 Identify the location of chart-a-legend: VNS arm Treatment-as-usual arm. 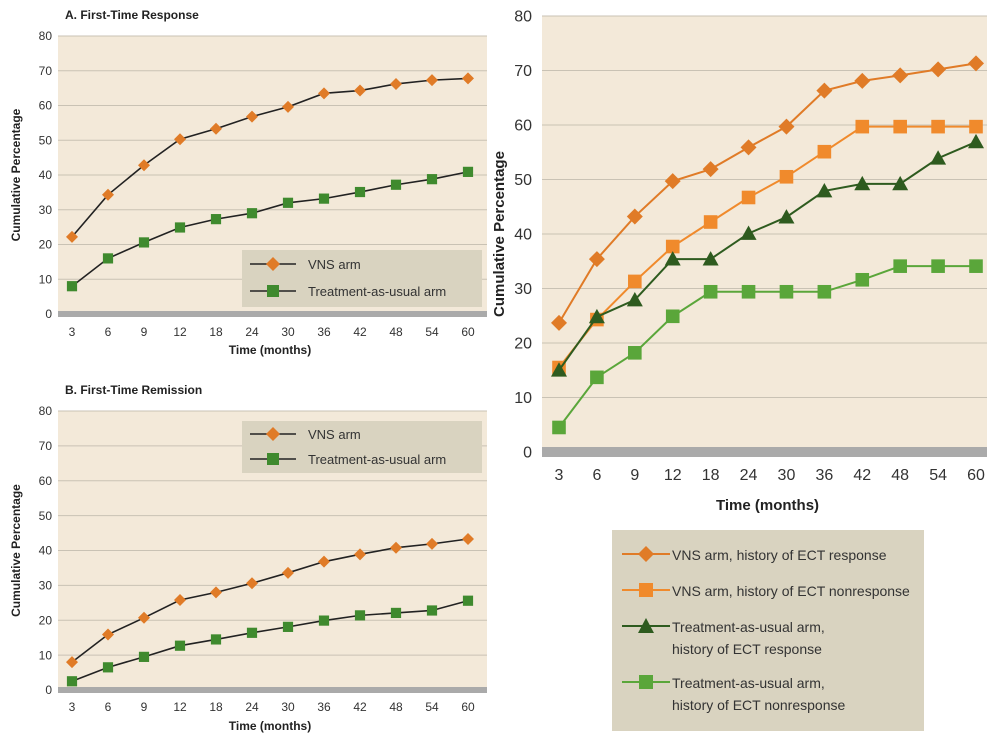
(362, 278).